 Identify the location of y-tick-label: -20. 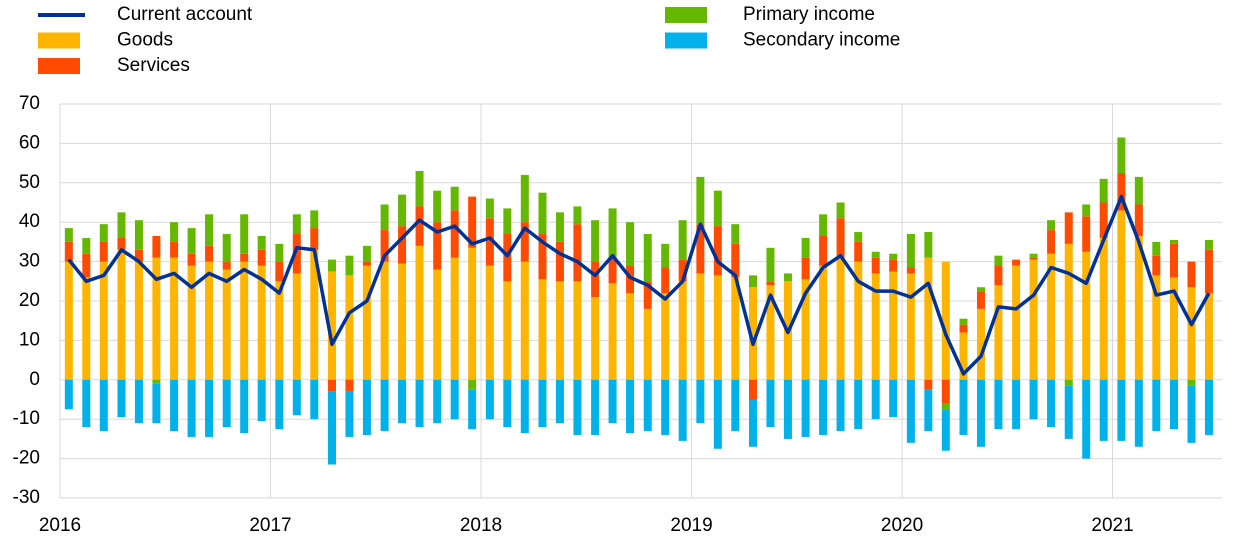
(26, 458).